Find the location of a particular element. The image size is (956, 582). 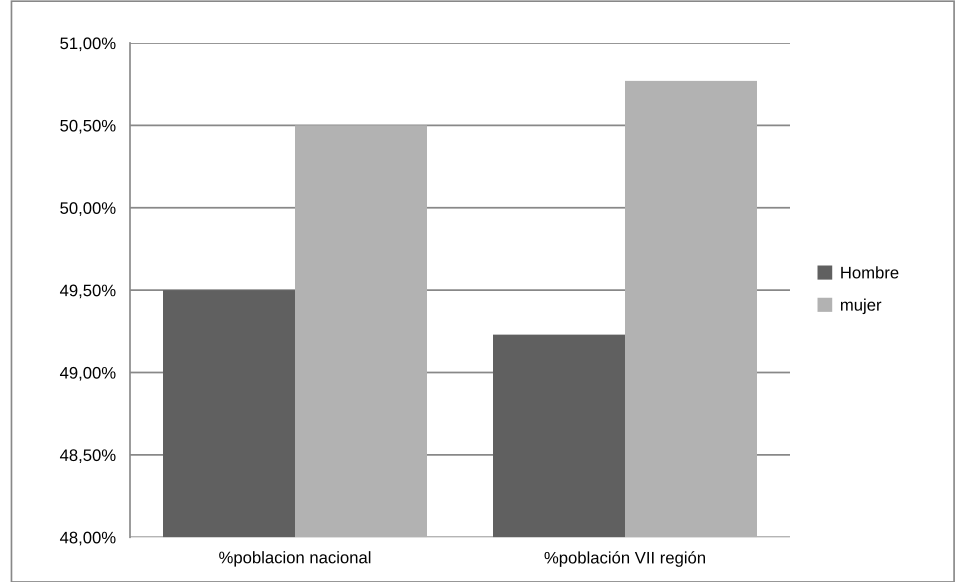

x-tick-label: %población VII región is located at coordinates (624, 559).